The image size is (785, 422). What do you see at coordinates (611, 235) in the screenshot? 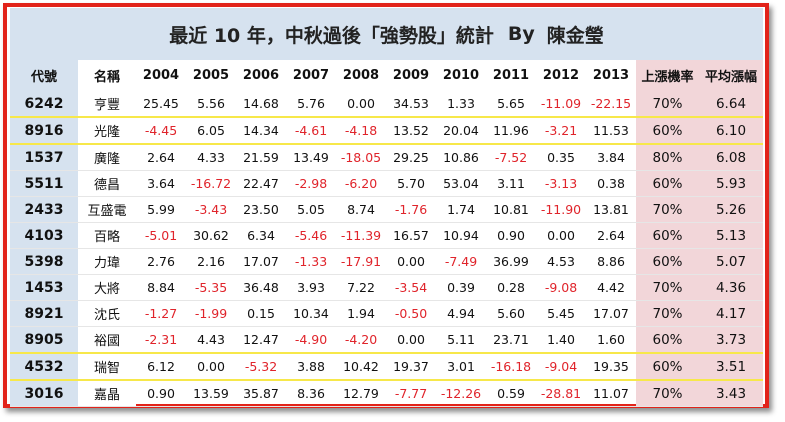
I see `year-return-cell: 2.64` at bounding box center [611, 235].